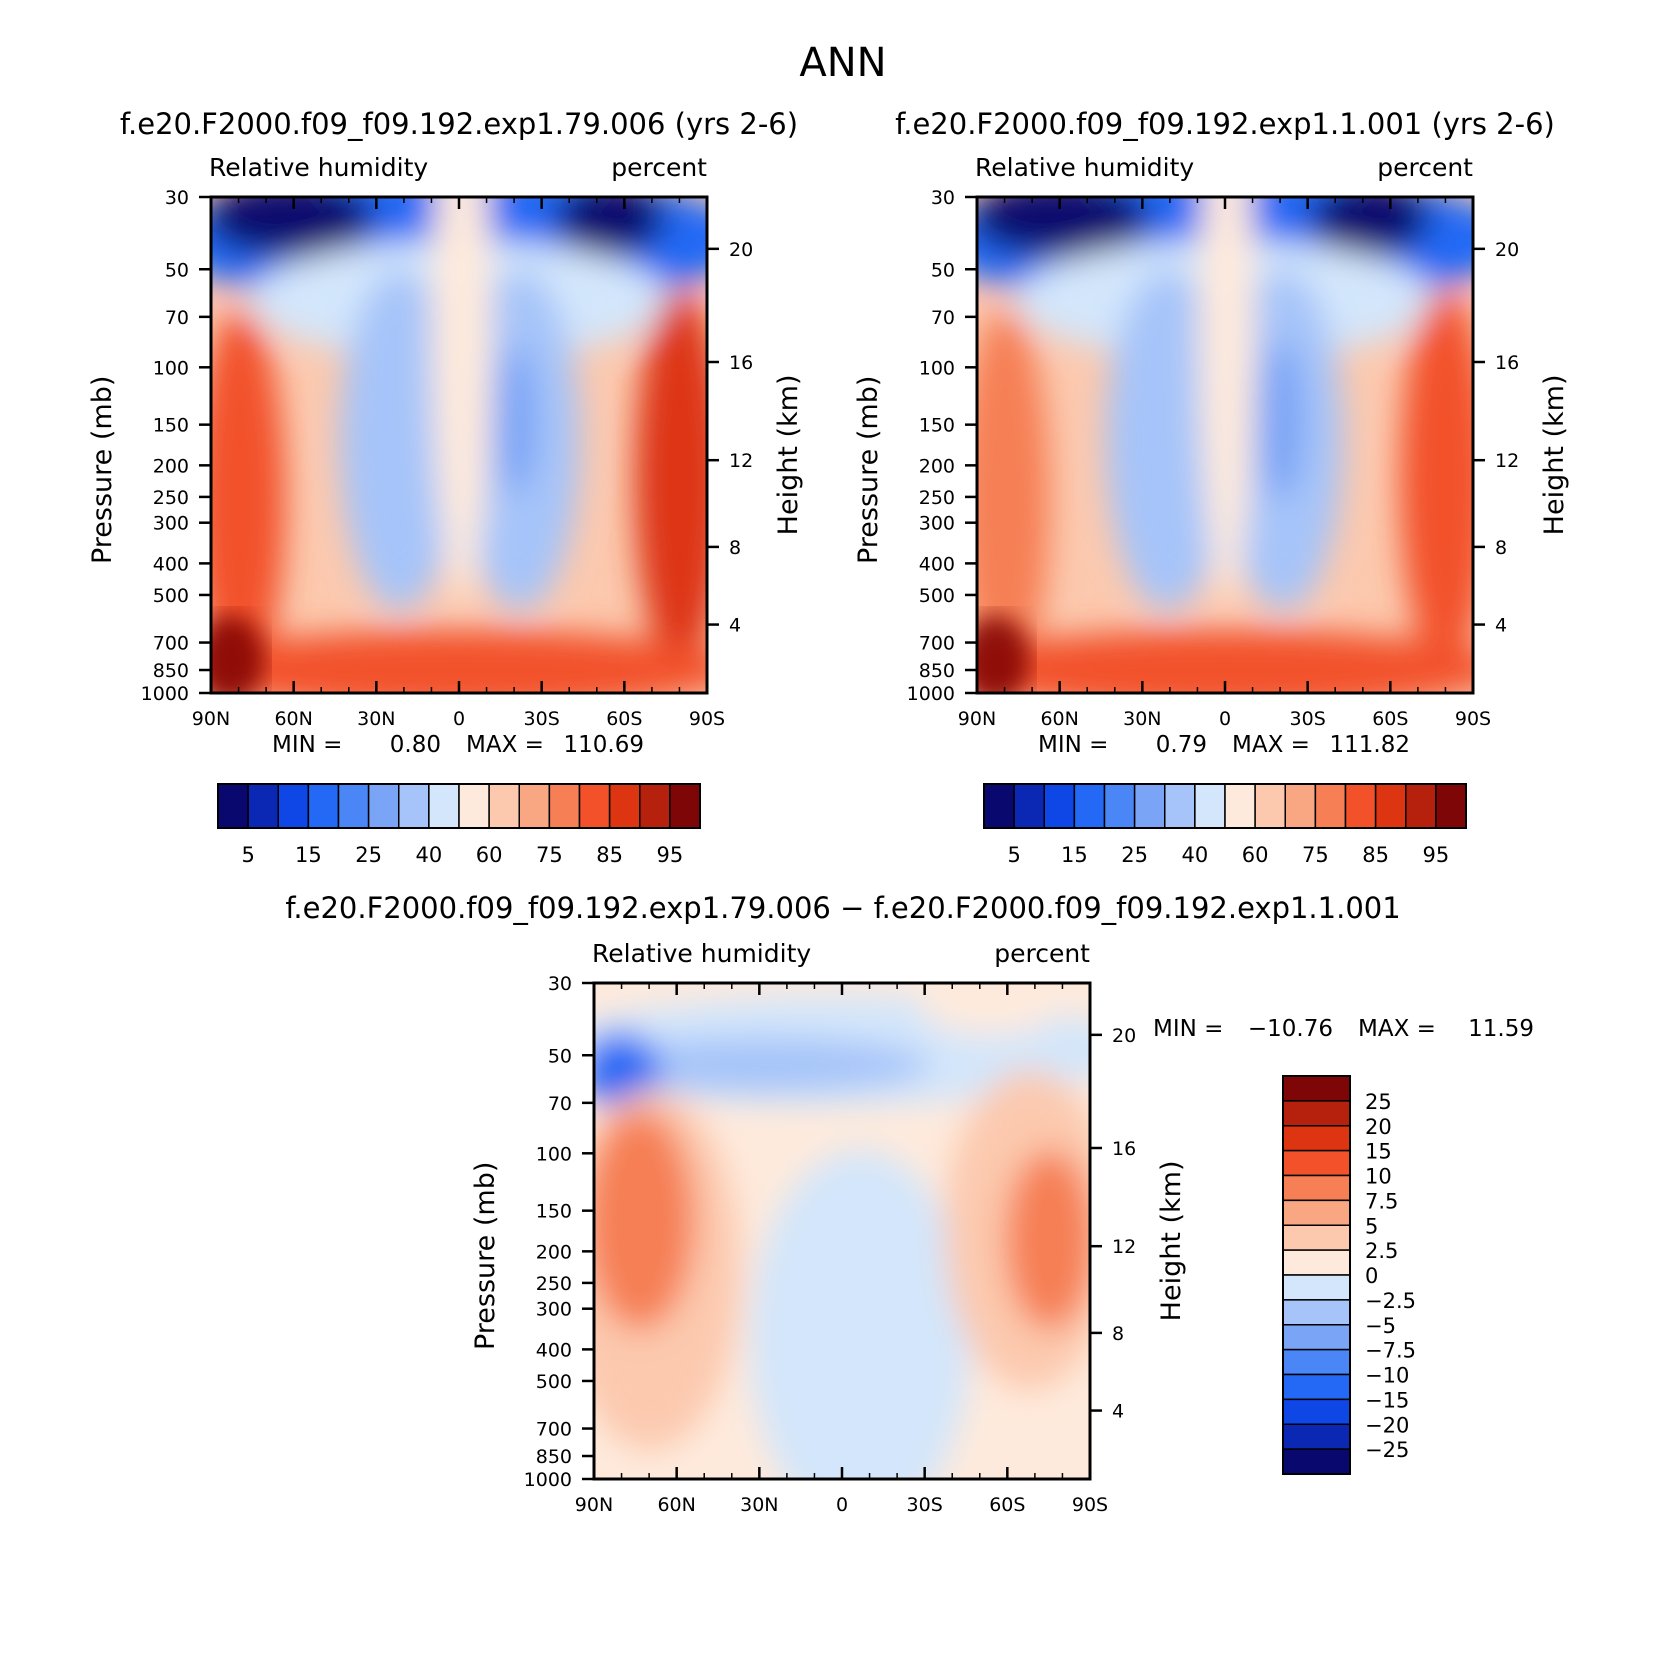  I want to click on panel-a-max-label: MAX =, so click(505, 745).